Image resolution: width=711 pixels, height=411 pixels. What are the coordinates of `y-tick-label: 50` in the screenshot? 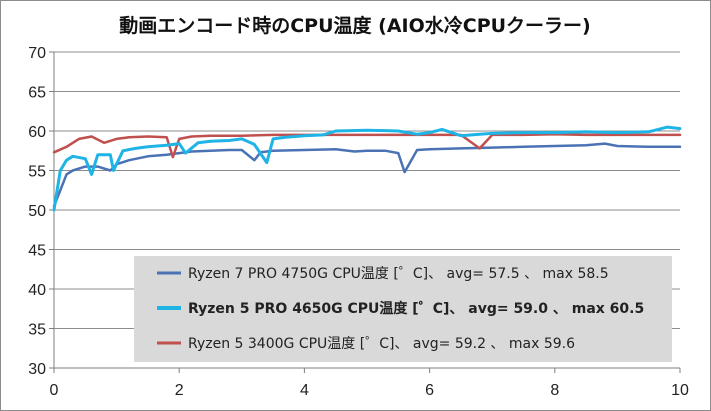 It's located at (37, 211).